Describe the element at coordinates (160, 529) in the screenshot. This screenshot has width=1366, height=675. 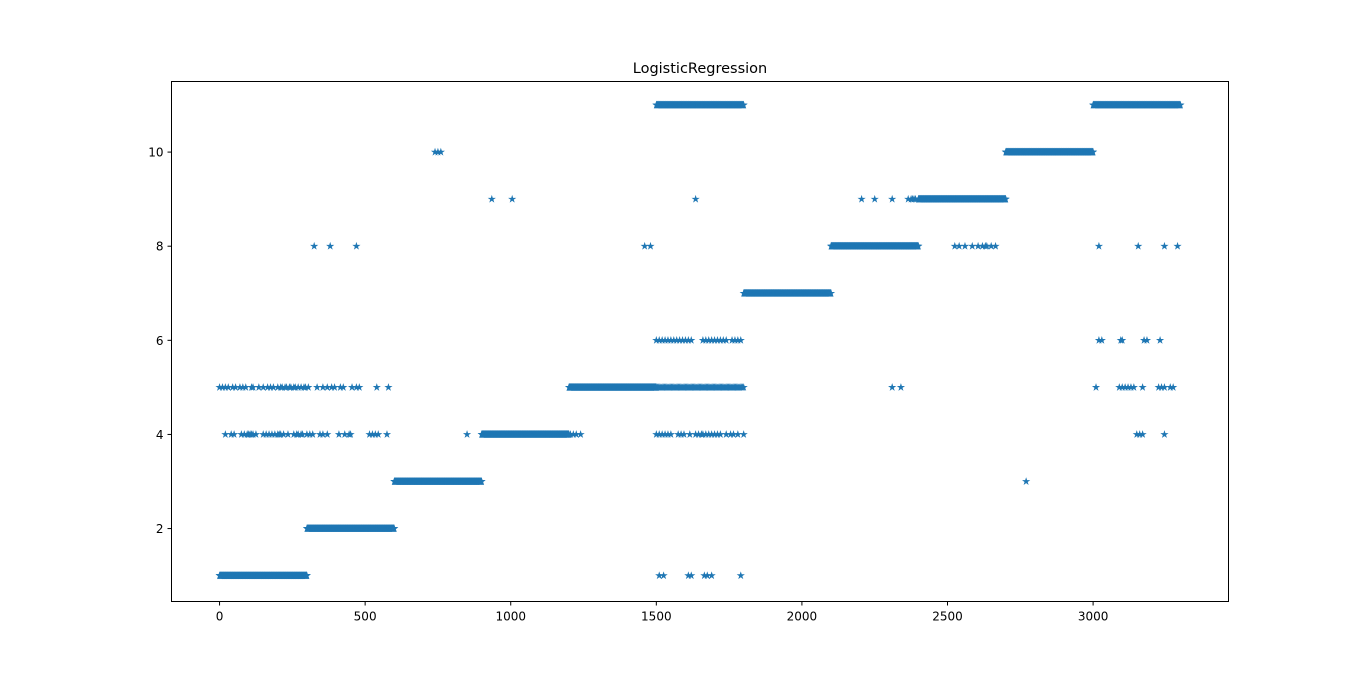
I see `y-tick-label: 2` at that location.